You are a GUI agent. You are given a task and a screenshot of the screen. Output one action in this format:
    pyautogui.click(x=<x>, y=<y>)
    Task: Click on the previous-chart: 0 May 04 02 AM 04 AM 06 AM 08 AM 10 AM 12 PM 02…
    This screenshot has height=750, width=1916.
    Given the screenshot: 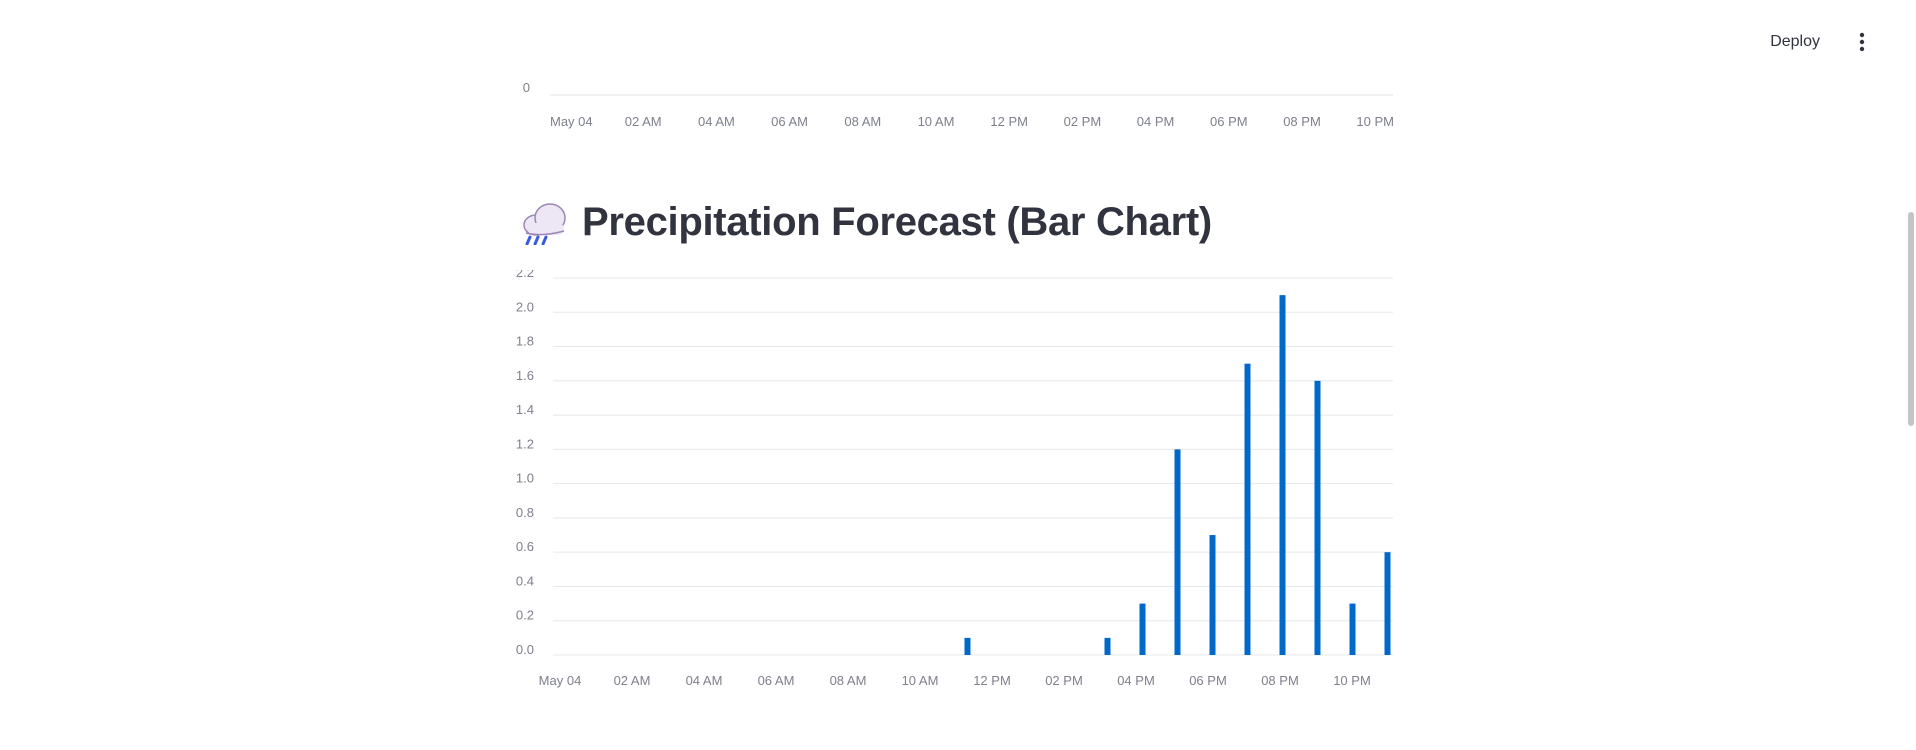 What is the action you would take?
    pyautogui.click(x=958, y=104)
    